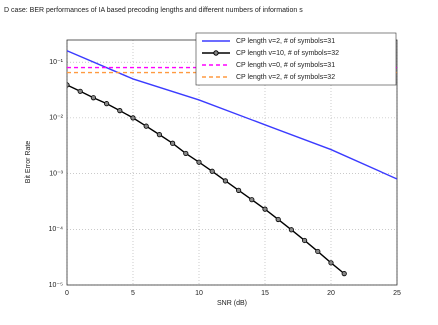 The image size is (438, 325). What do you see at coordinates (56, 229) in the screenshot?
I see `y-tick-label: 10⁻⁴` at bounding box center [56, 229].